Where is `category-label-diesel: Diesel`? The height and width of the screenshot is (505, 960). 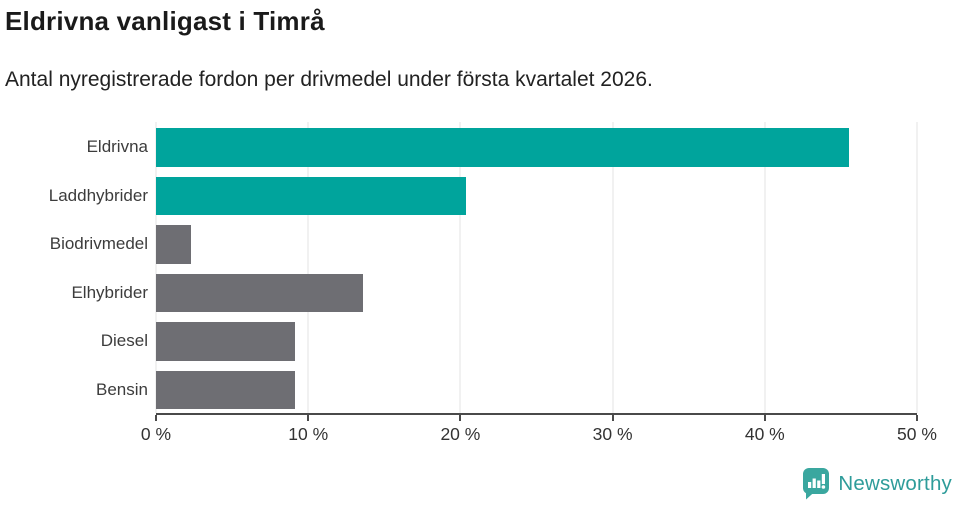
category-label-diesel: Diesel is located at coordinates (124, 341).